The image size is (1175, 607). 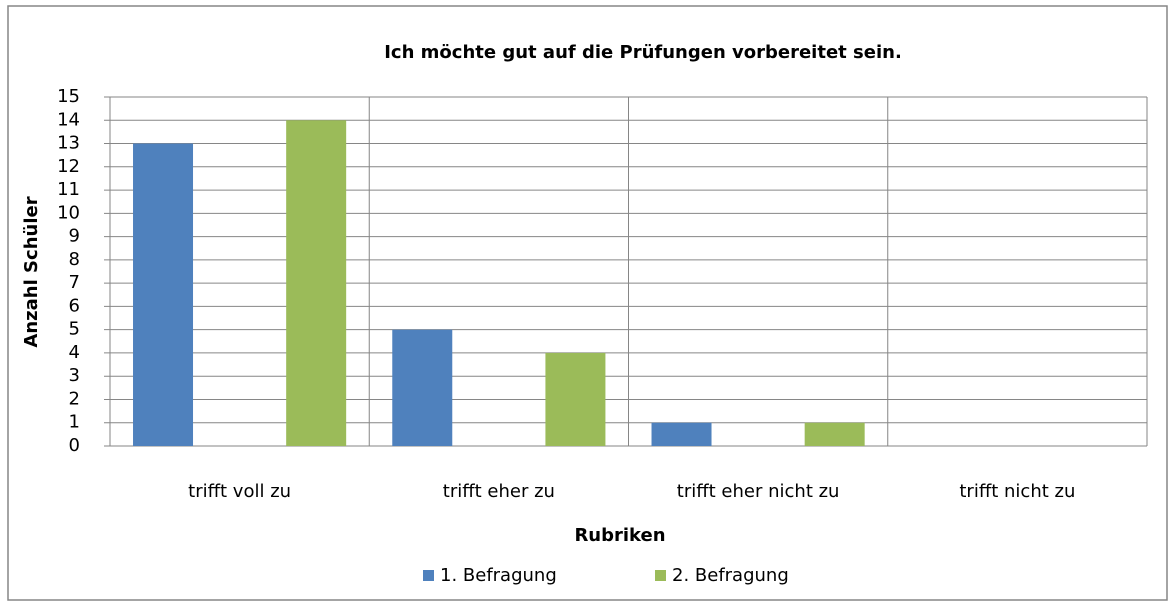 I want to click on y-tick-label: 0, so click(x=74, y=445).